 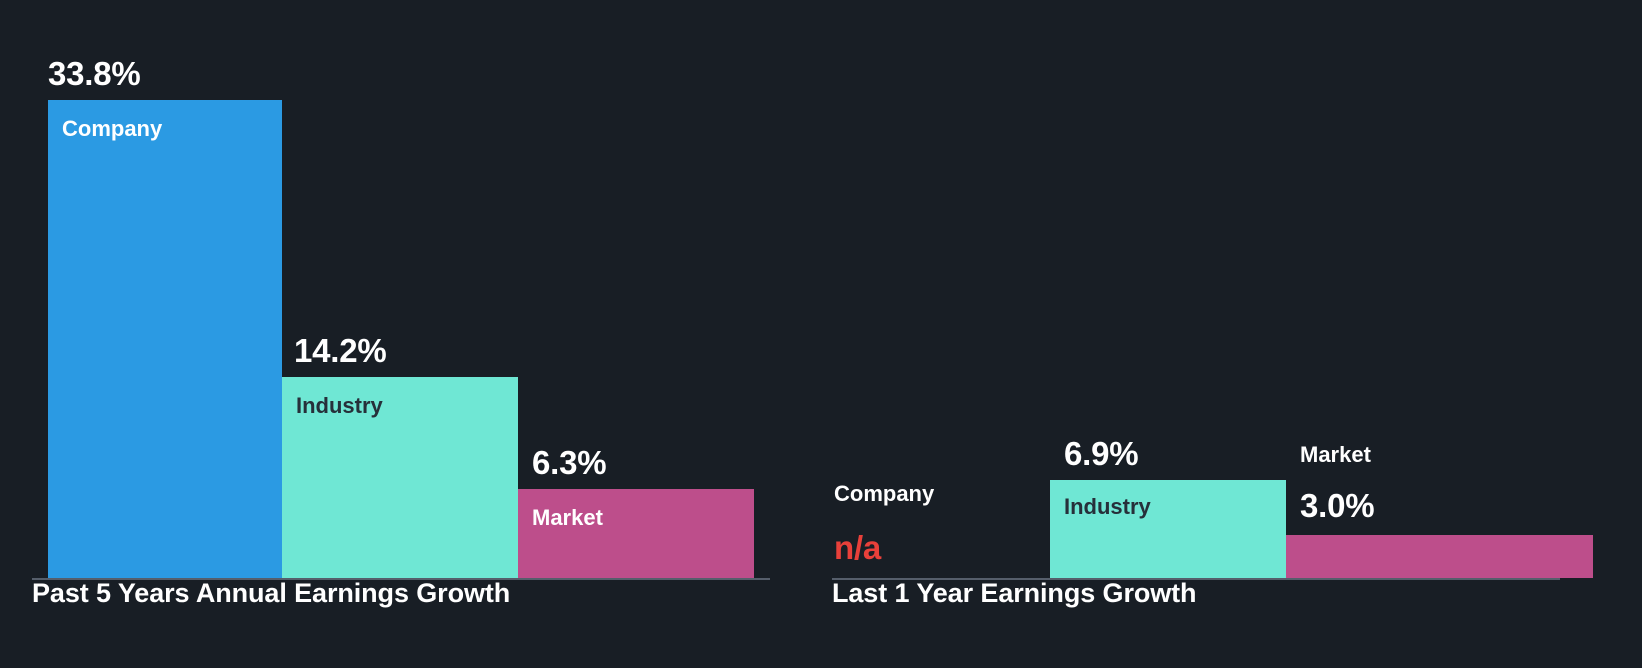 I want to click on bar-value-market: 6.3%, so click(x=569, y=462).